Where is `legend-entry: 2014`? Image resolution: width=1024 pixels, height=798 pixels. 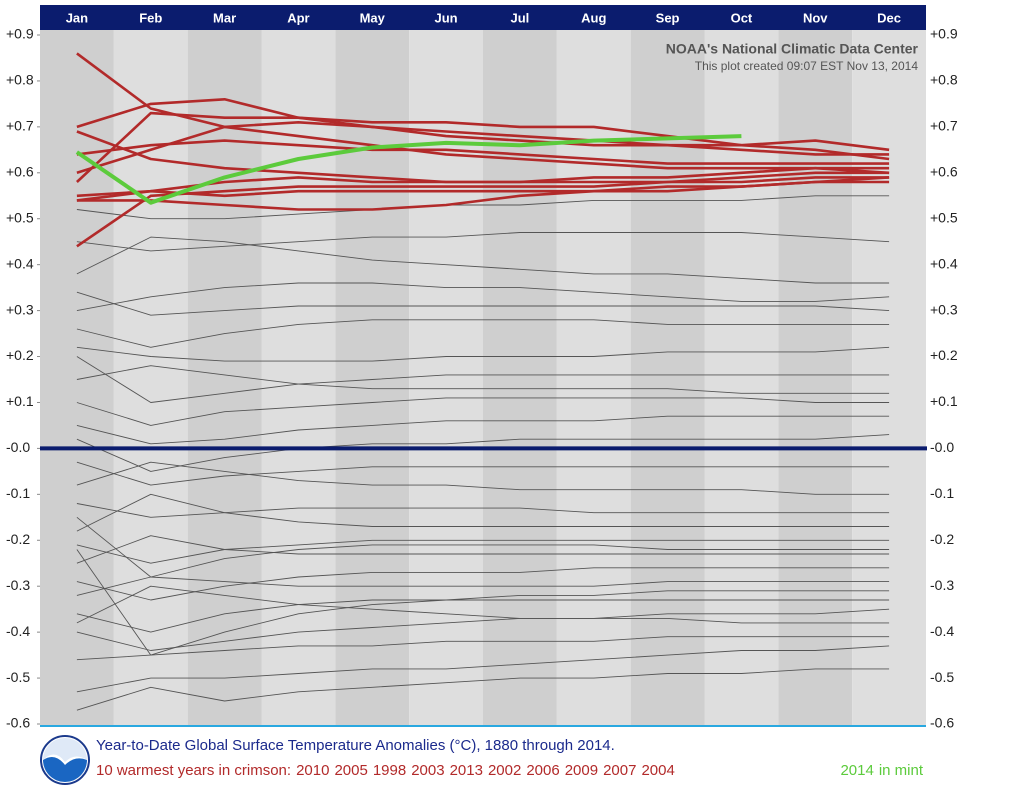 legend-entry: 2014 is located at coordinates (856, 770).